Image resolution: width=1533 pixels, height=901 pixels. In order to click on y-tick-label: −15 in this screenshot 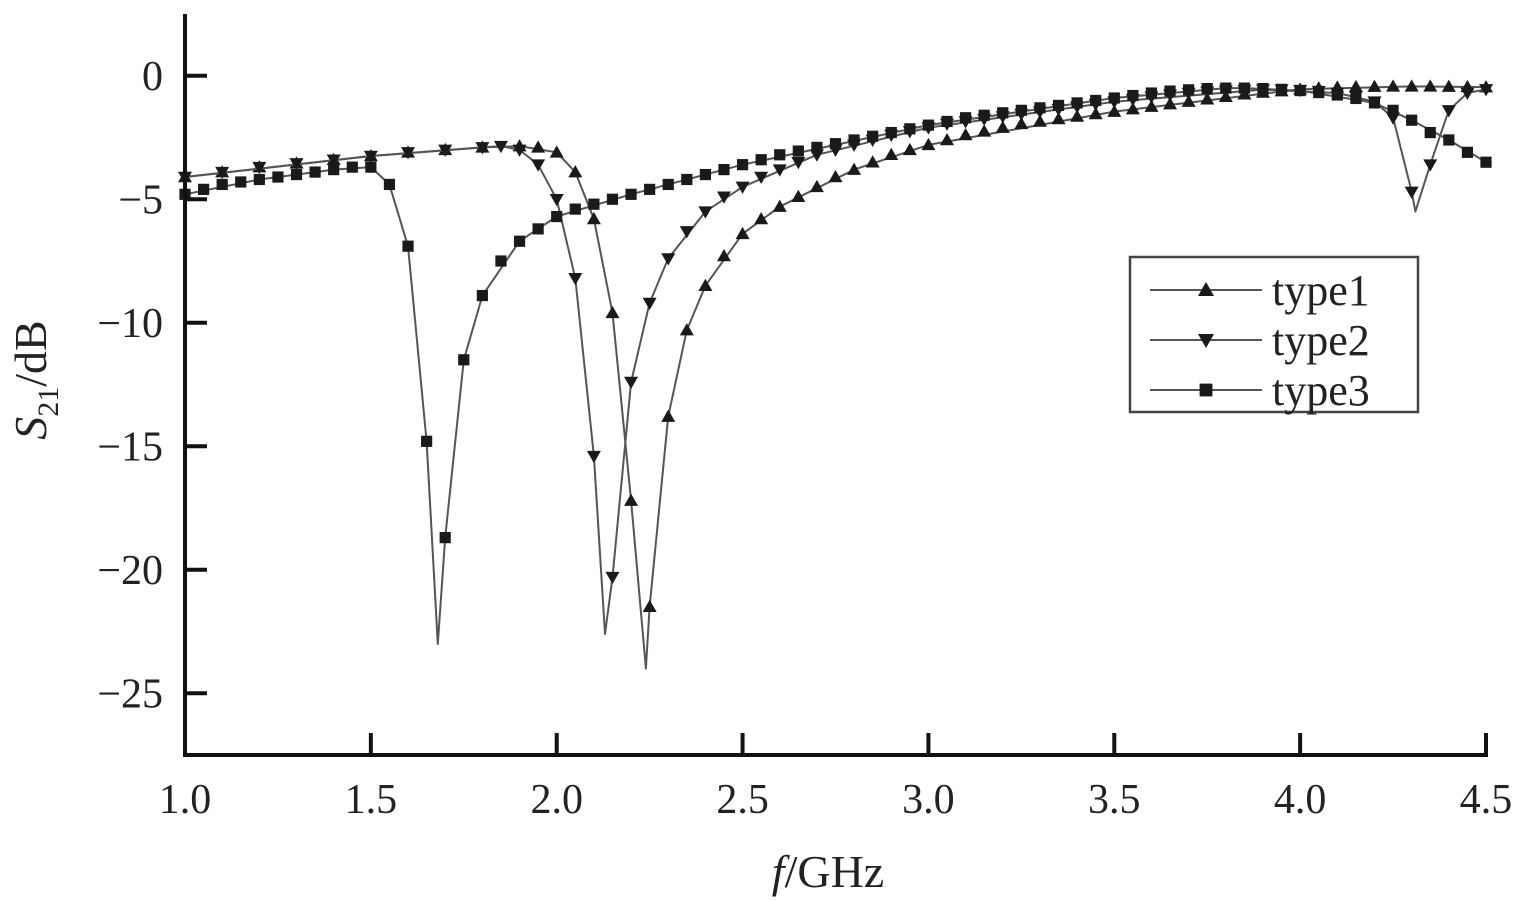, I will do `click(130, 447)`.